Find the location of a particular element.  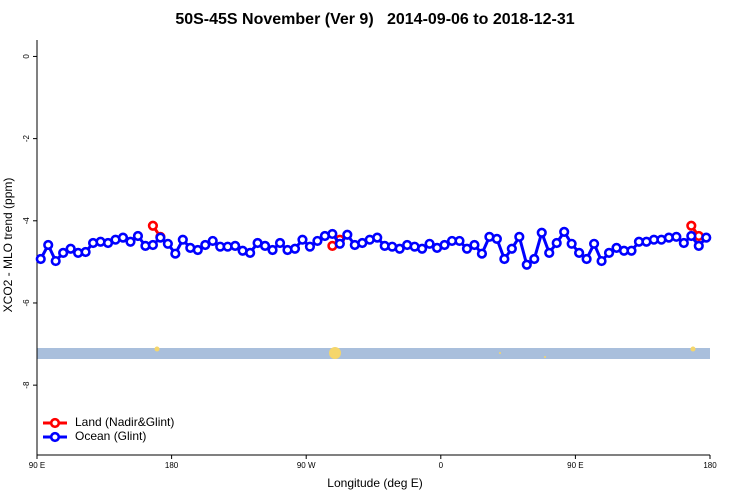

y-tick-label: -8 is located at coordinates (26, 385).